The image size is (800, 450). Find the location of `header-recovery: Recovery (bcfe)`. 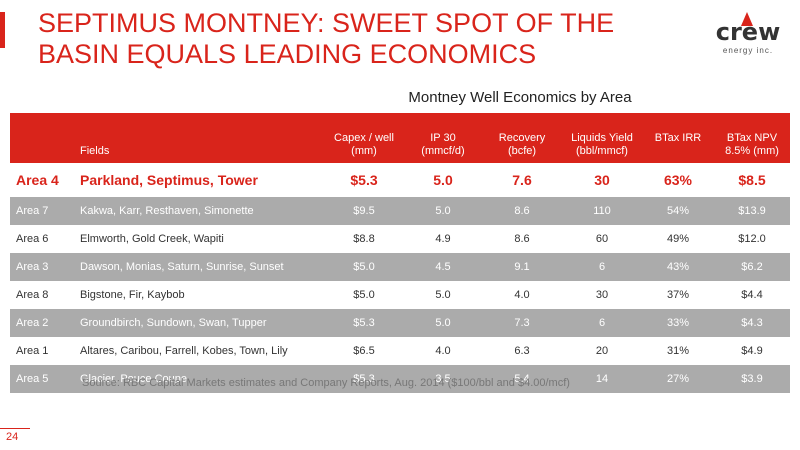

header-recovery: Recovery (bcfe) is located at coordinates (522, 138).